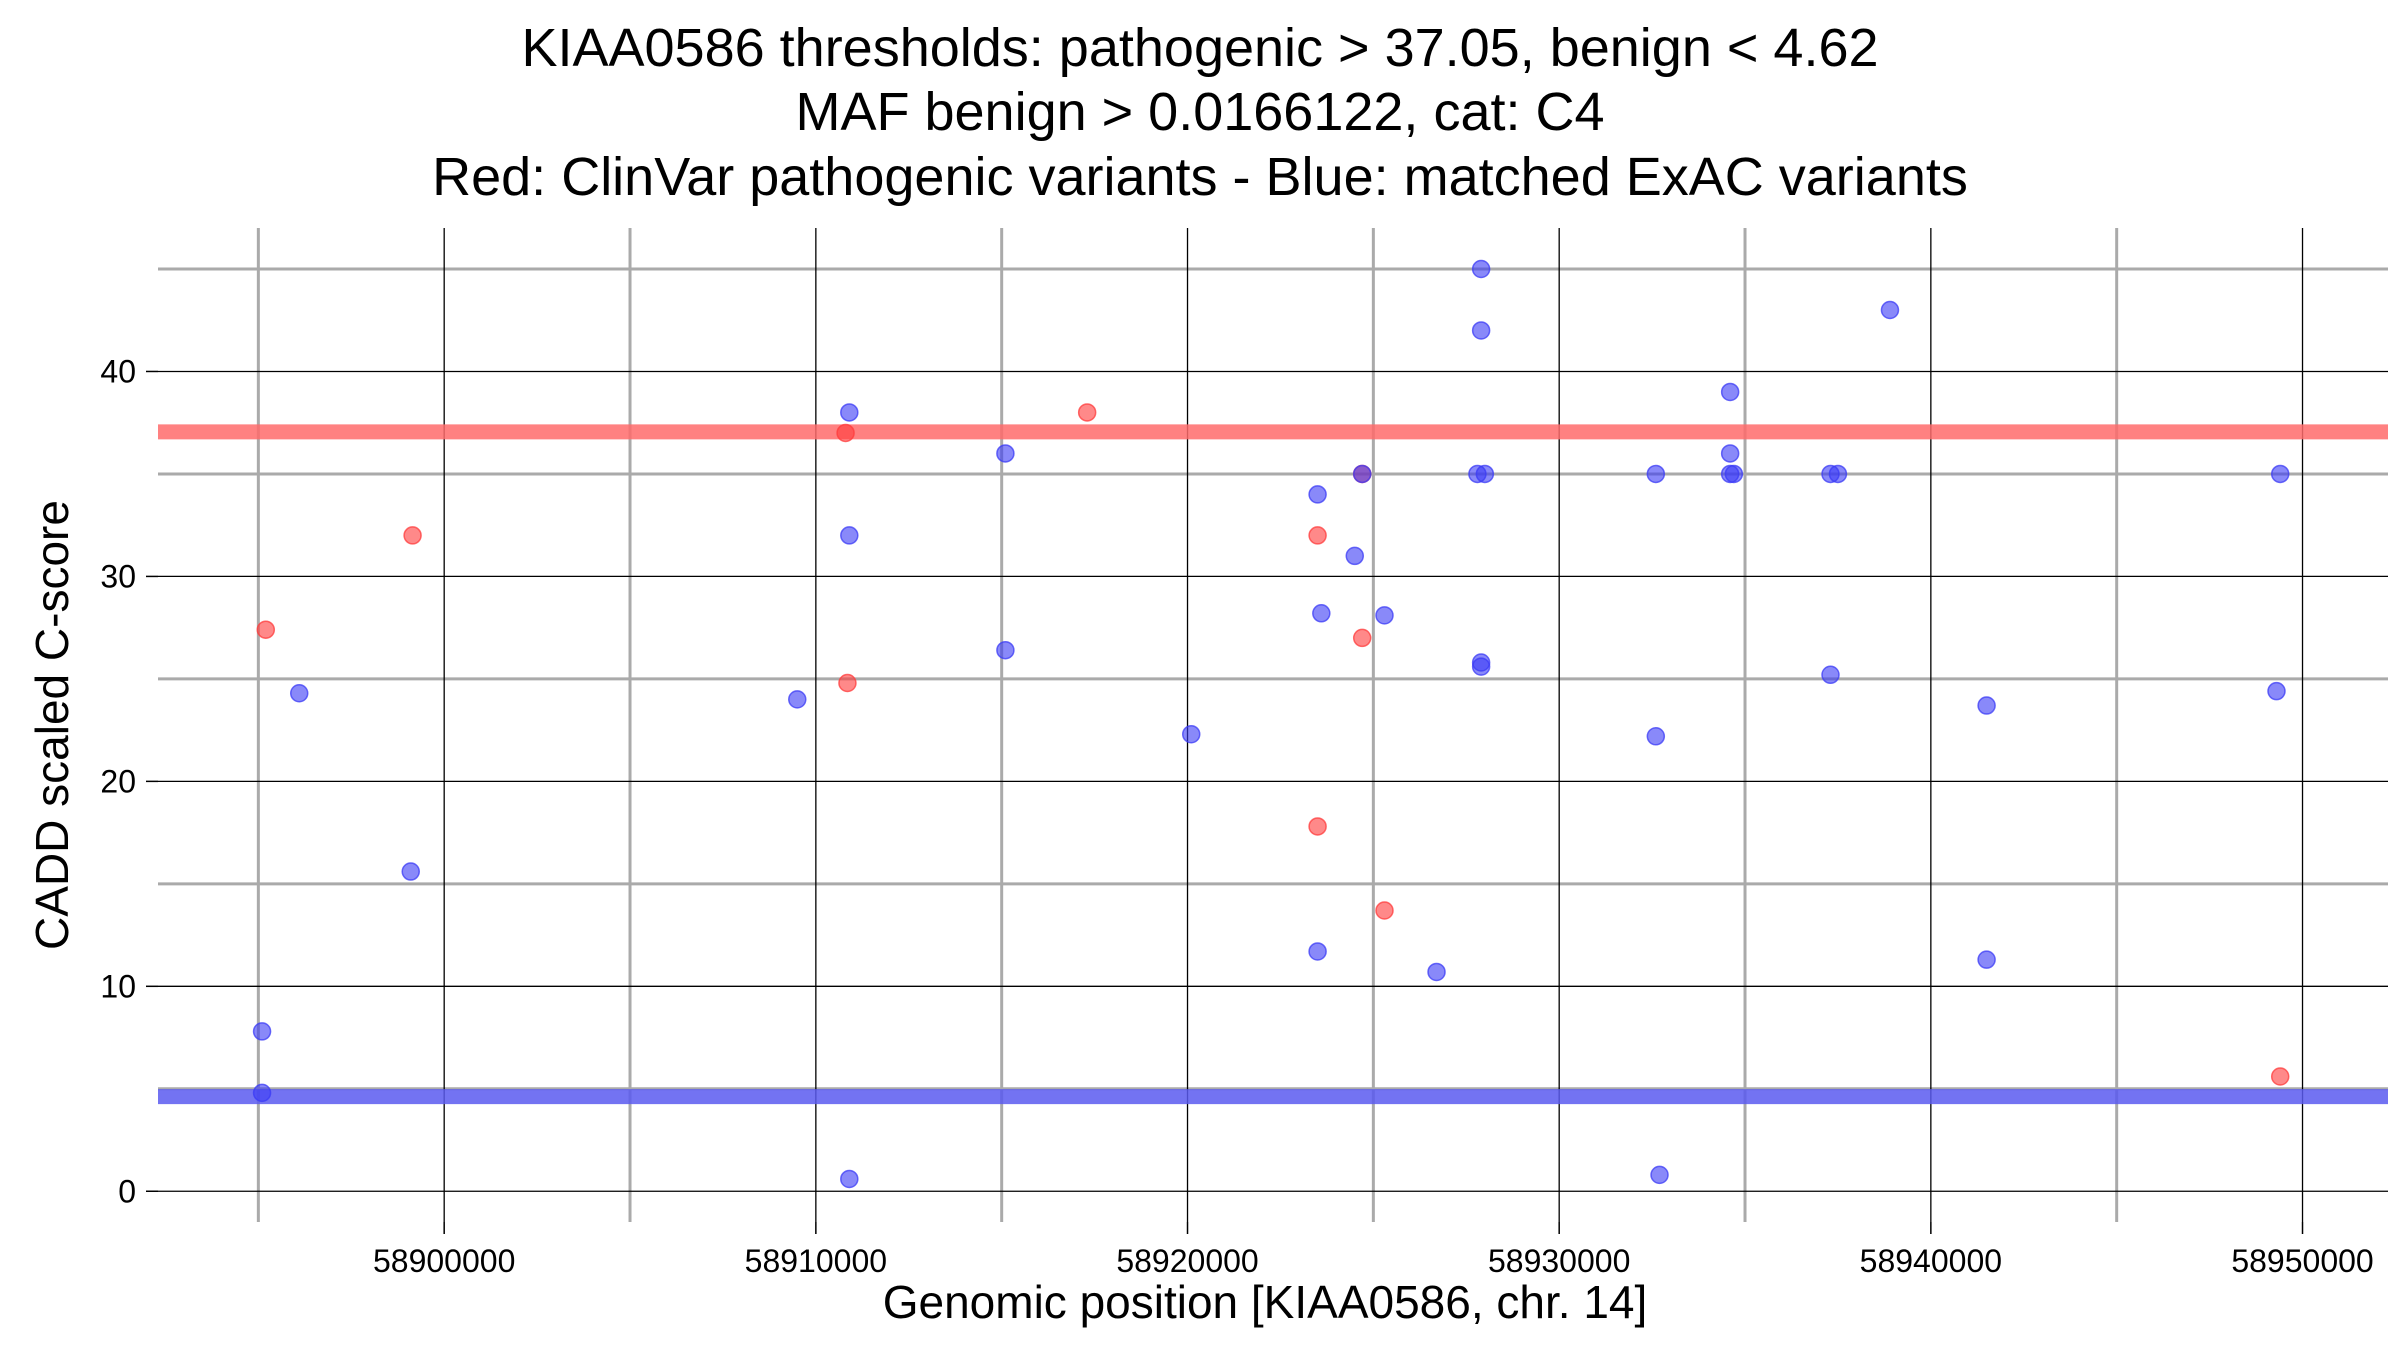  What do you see at coordinates (816, 1261) in the screenshot?
I see `x-tick-label: 58910000` at bounding box center [816, 1261].